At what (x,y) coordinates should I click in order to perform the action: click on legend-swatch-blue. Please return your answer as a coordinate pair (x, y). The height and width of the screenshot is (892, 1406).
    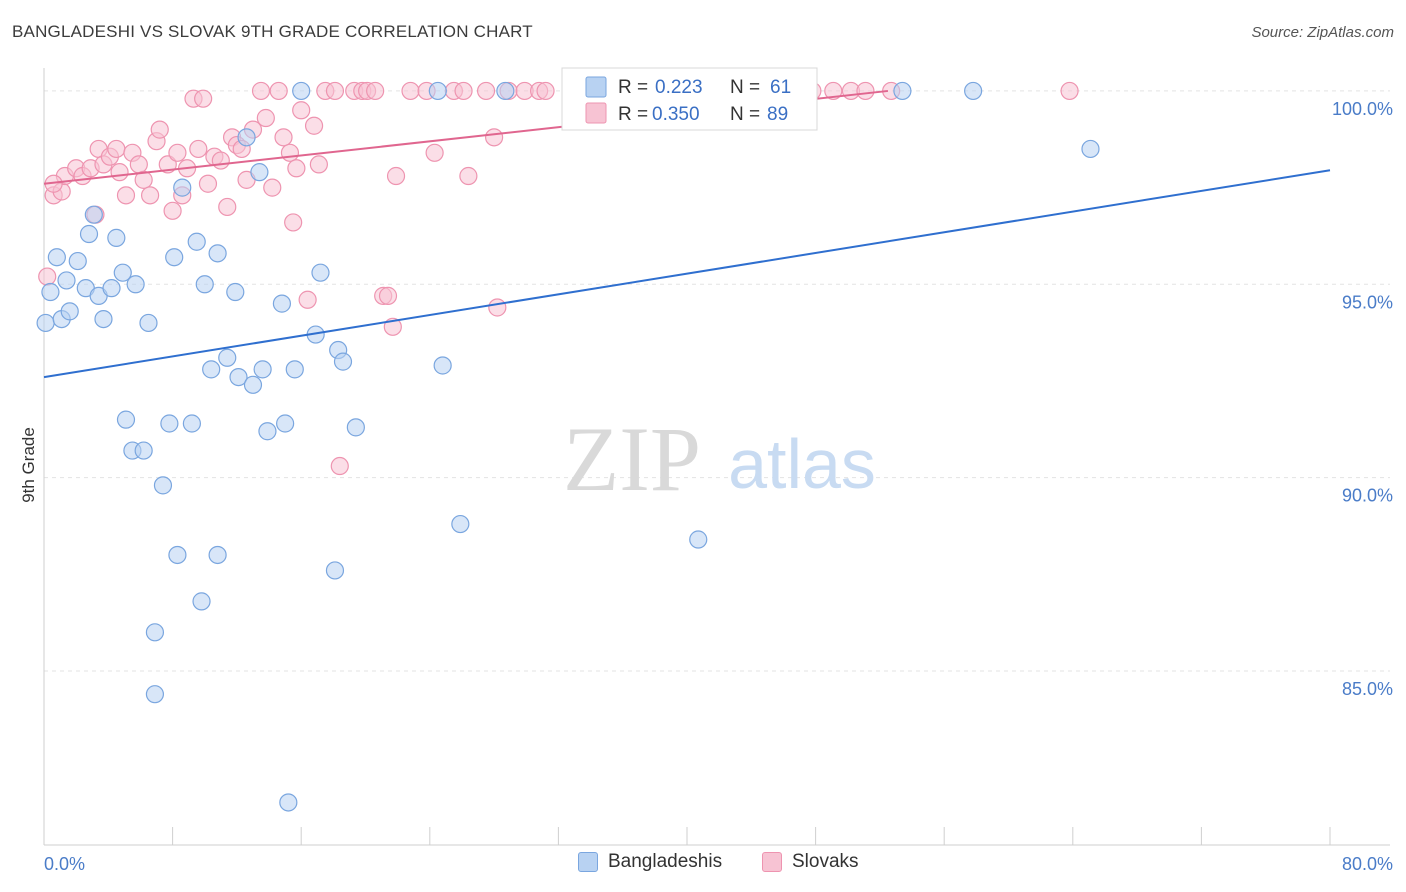
    Looking at the image, I should click on (596, 87).